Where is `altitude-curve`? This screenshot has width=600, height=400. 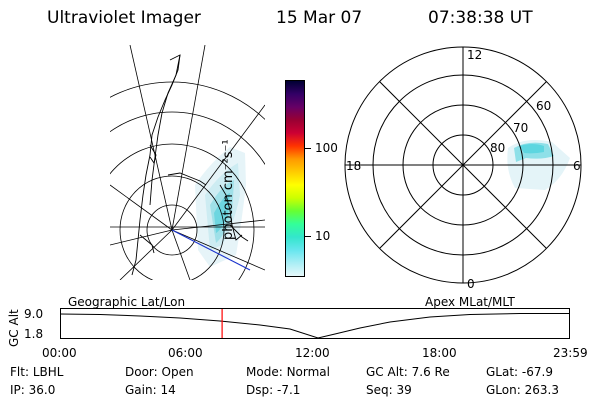
altitude-curve is located at coordinates (314, 326).